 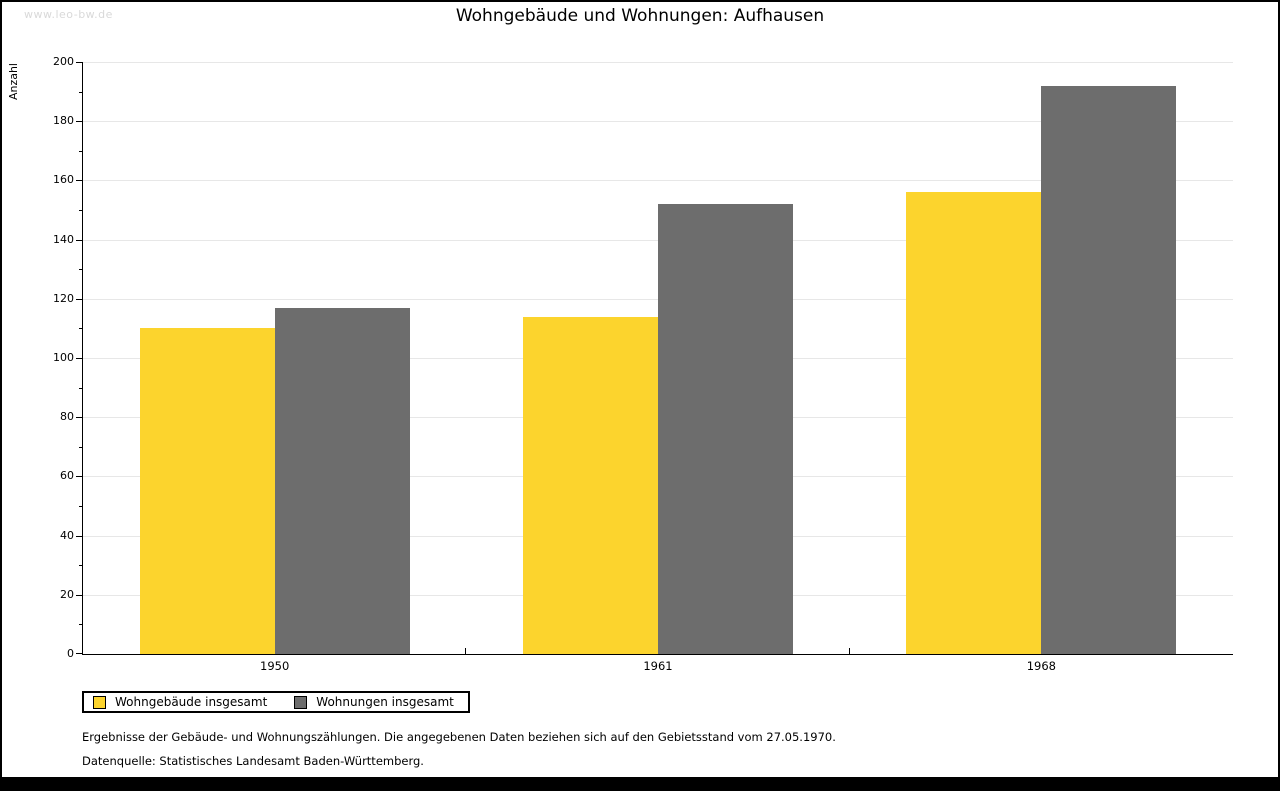 I want to click on bar-wohngebäude-1961, so click(x=590, y=485).